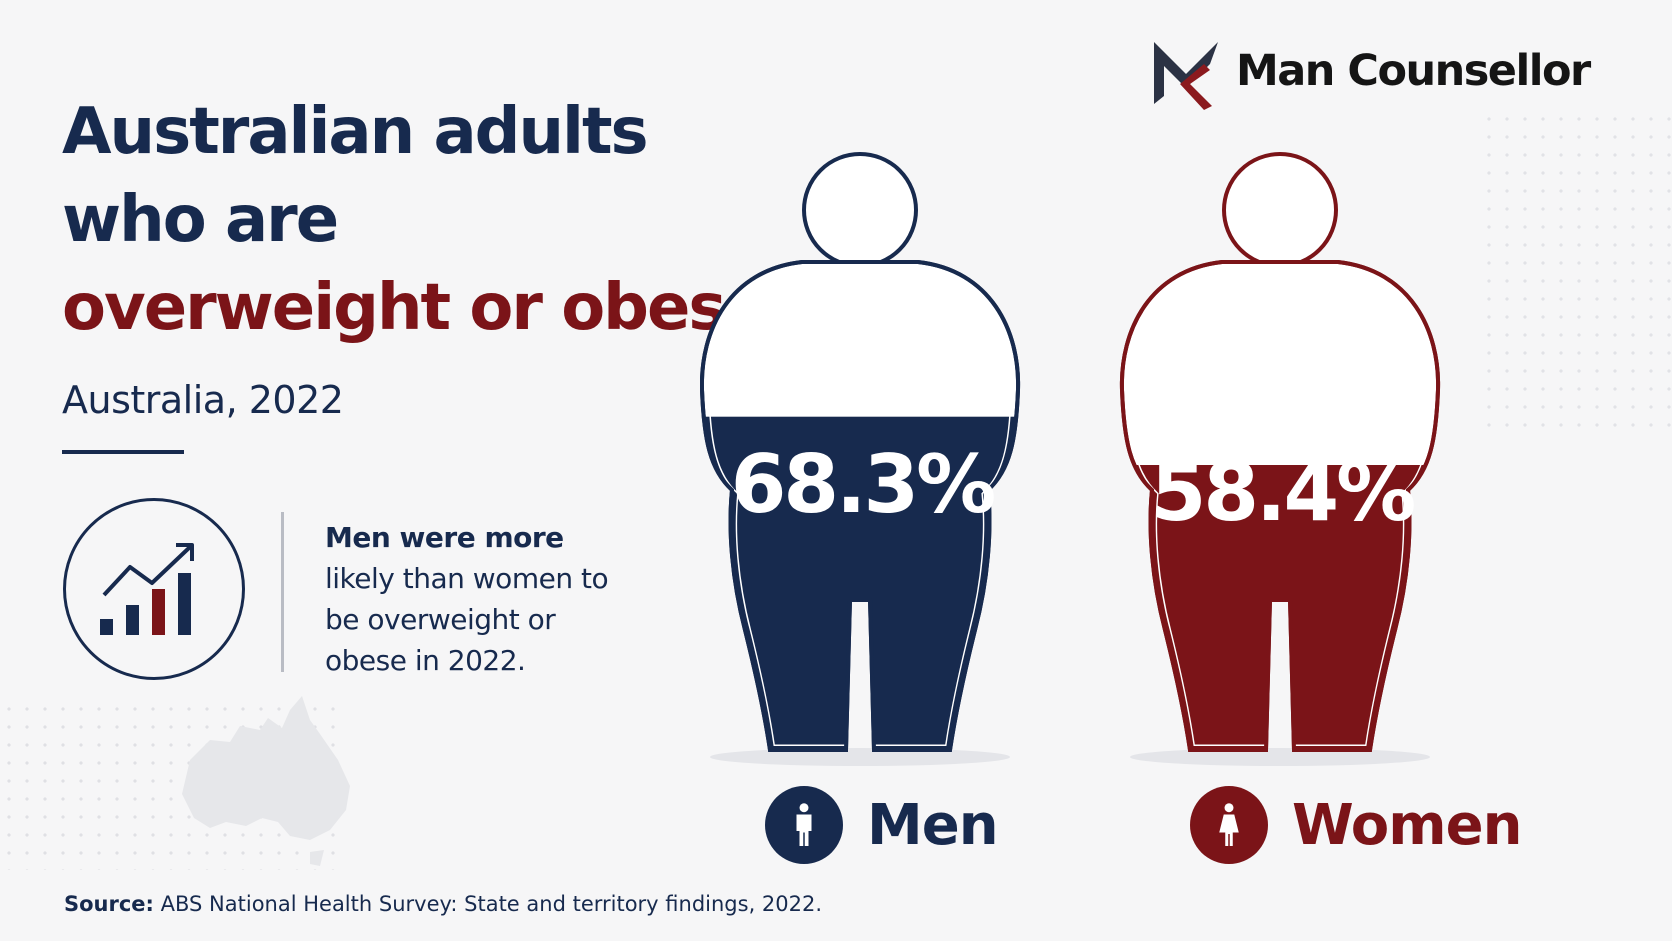 This screenshot has height=941, width=1672. Describe the element at coordinates (282, 592) in the screenshot. I see `note-divider` at that location.